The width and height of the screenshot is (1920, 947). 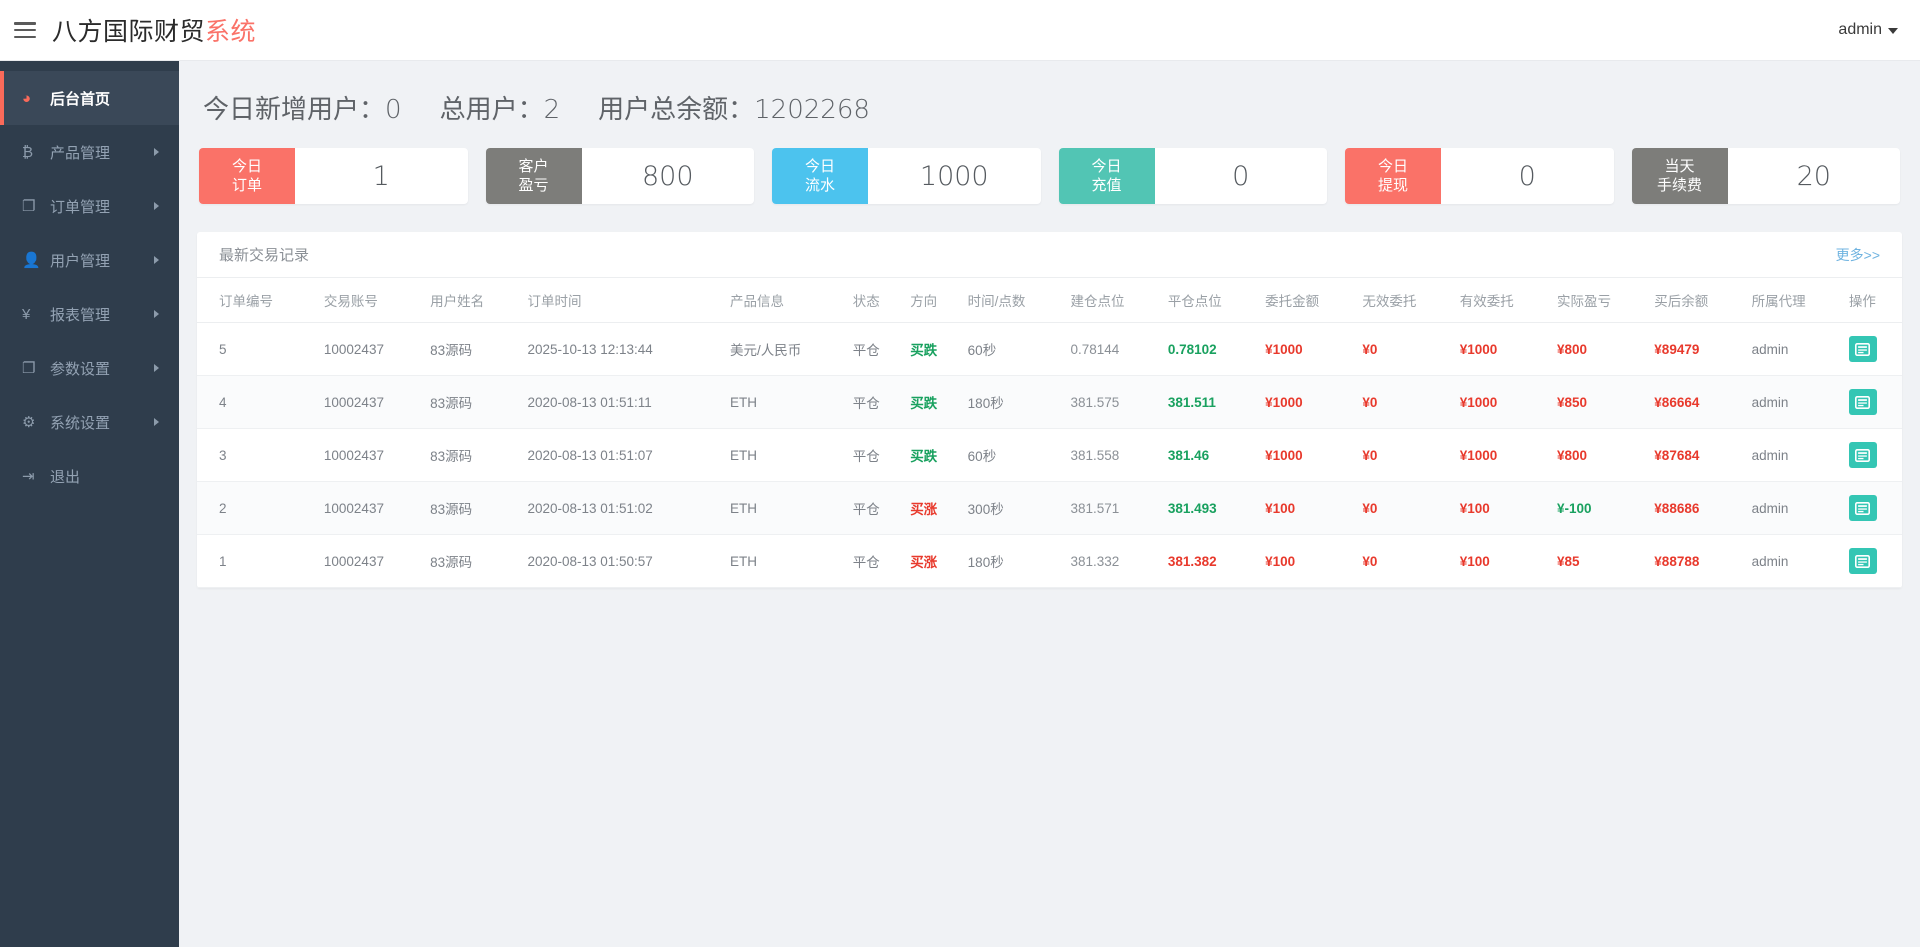 I want to click on sidebar-item-4: ¥ 报表管理, so click(x=89, y=314).